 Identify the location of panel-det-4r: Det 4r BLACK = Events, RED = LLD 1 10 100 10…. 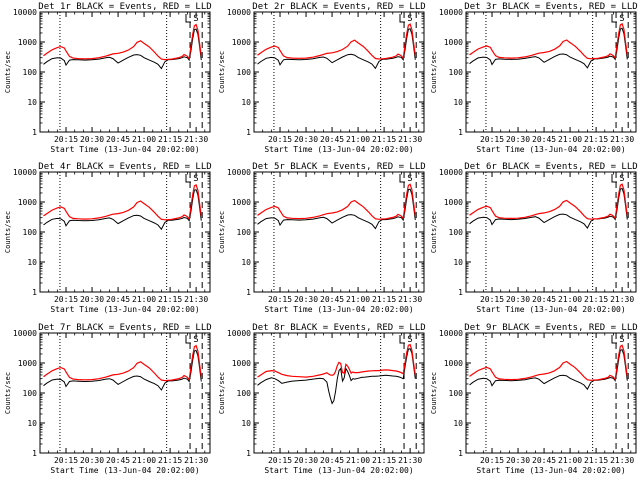
(108, 238).